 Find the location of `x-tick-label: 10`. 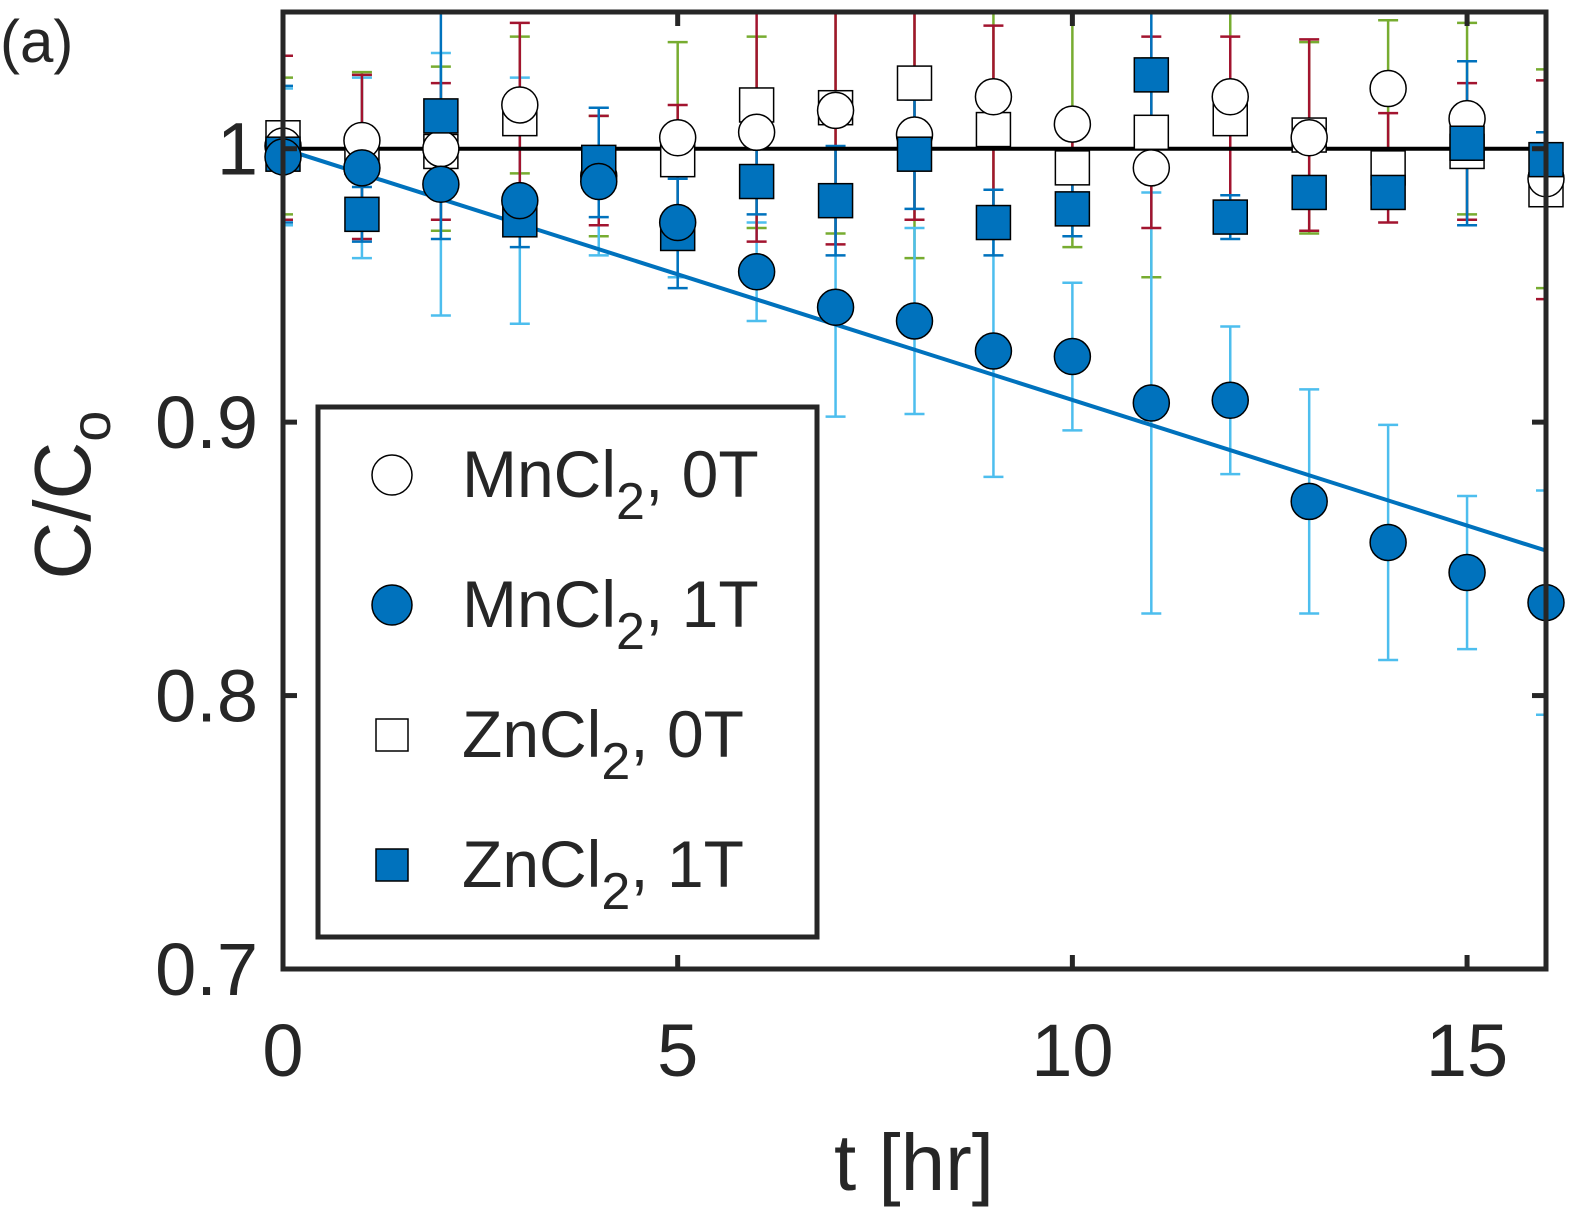

x-tick-label: 10 is located at coordinates (1072, 1050).